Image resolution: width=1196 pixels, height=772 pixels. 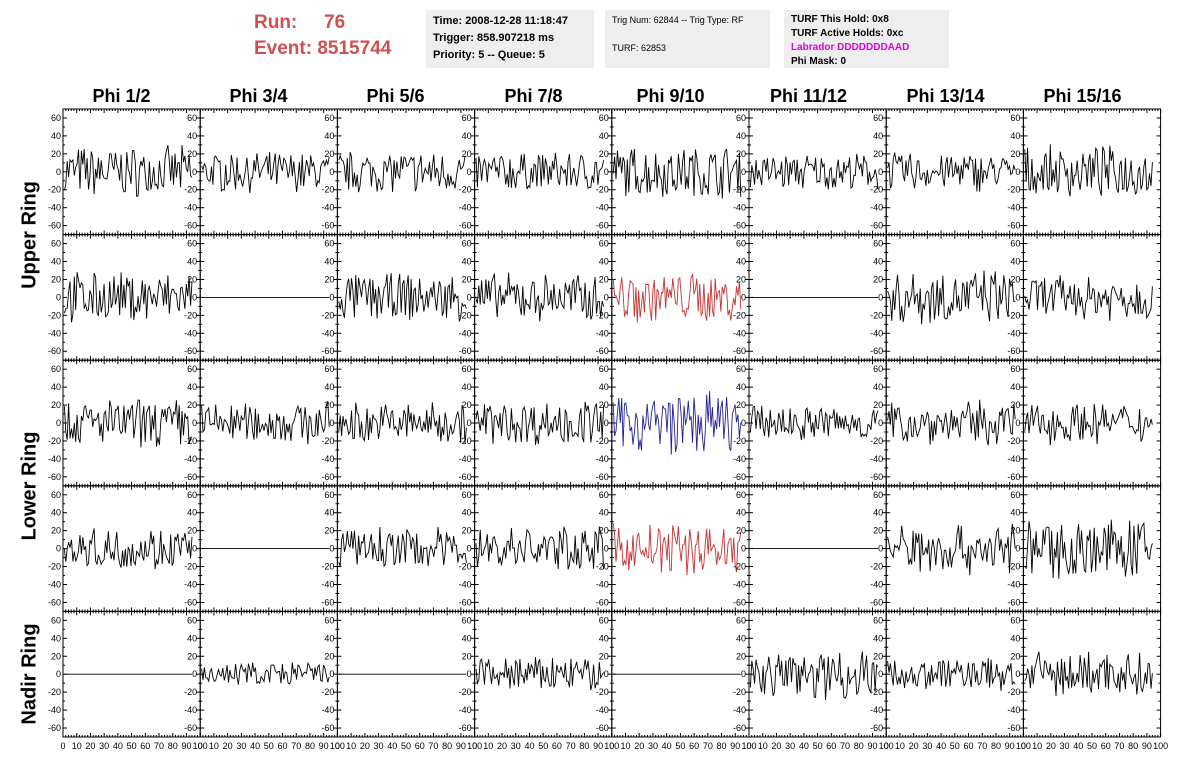 What do you see at coordinates (639, 48) in the screenshot?
I see `turf-text: TURF: 62853` at bounding box center [639, 48].